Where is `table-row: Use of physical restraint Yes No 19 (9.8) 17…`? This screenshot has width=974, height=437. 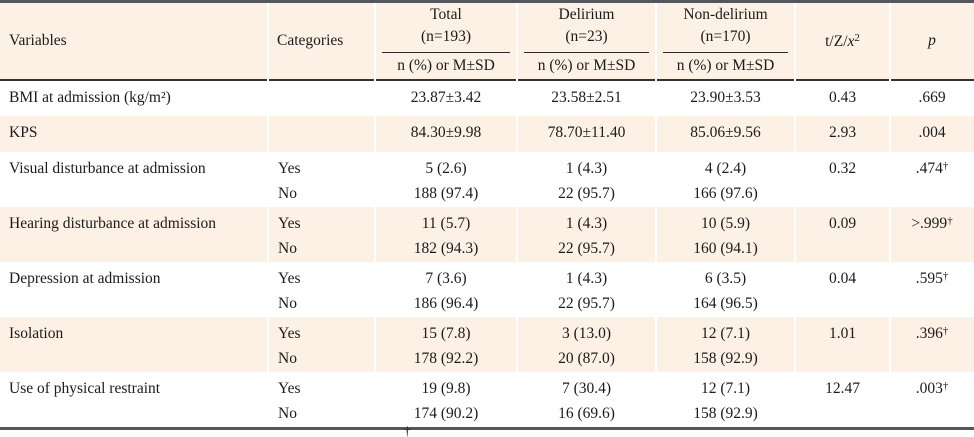
table-row: Use of physical restraint Yes No 19 (9.8) 17… is located at coordinates (487, 399).